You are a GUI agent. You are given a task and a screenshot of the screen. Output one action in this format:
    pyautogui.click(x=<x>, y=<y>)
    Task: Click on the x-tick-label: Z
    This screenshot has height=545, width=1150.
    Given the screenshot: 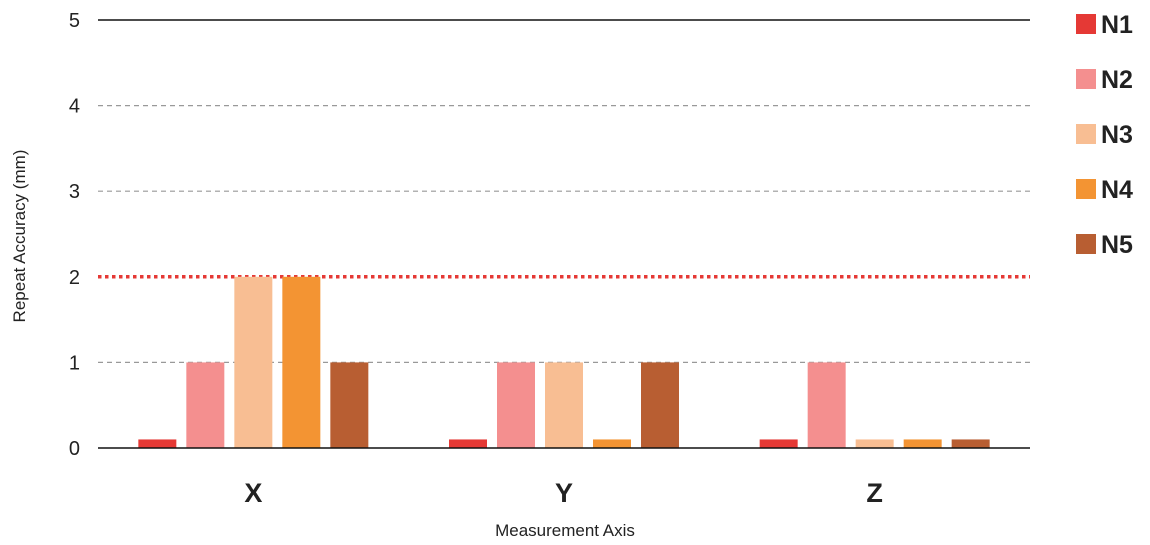 What is the action you would take?
    pyautogui.click(x=874, y=493)
    